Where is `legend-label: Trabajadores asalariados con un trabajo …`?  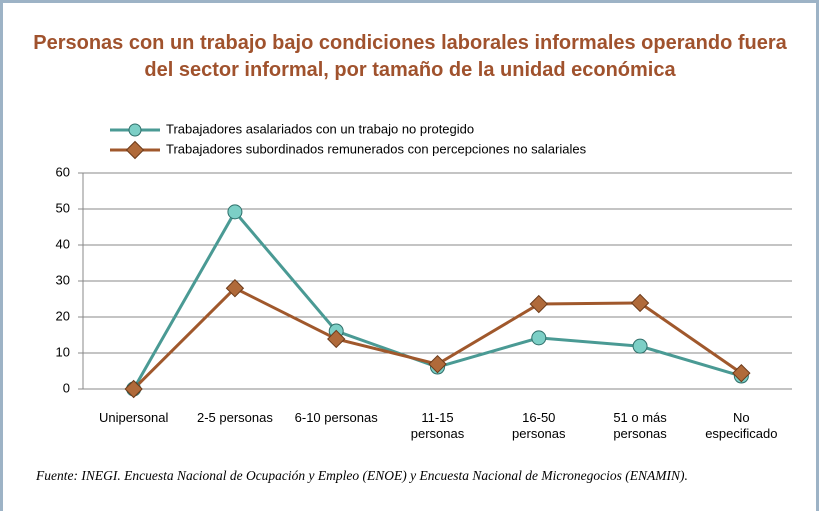 legend-label: Trabajadores asalariados con un trabajo … is located at coordinates (320, 128).